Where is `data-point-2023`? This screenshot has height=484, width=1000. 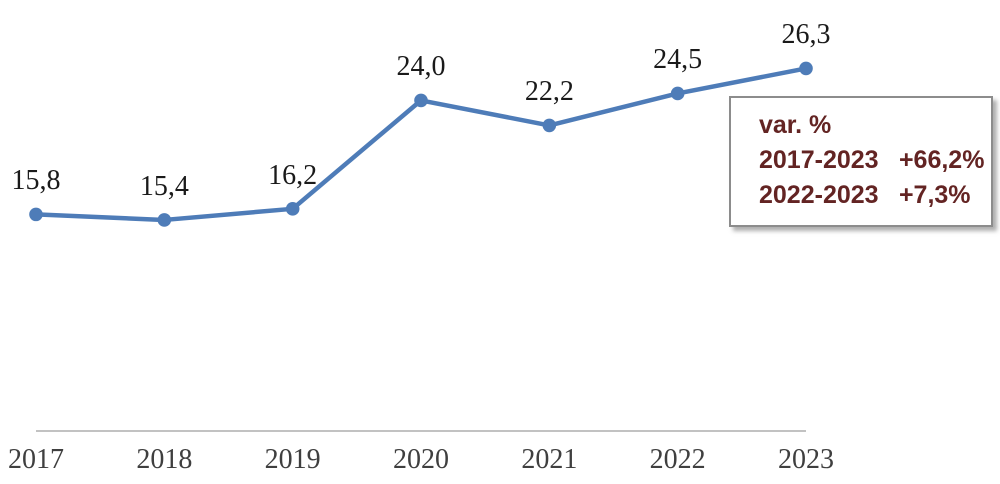
data-point-2023 is located at coordinates (806, 68).